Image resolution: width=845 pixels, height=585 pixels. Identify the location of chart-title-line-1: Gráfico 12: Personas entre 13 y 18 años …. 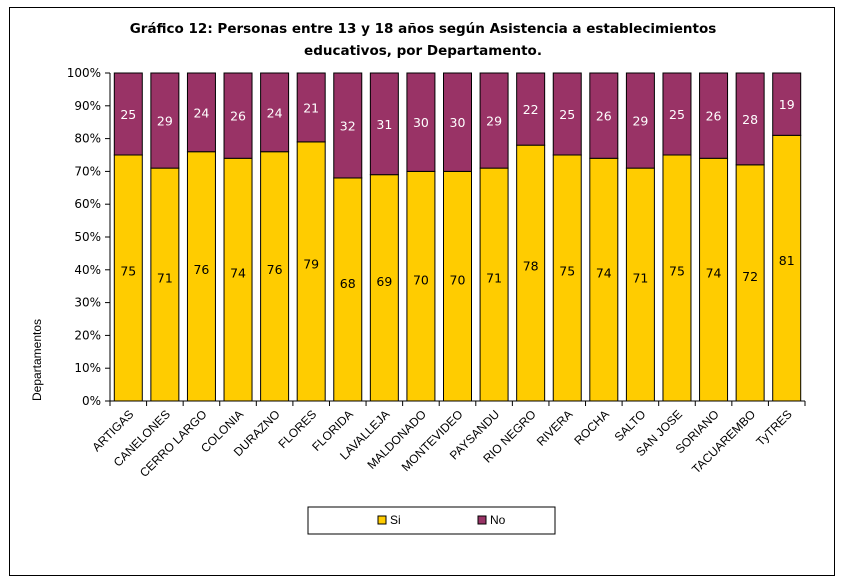
(423, 29).